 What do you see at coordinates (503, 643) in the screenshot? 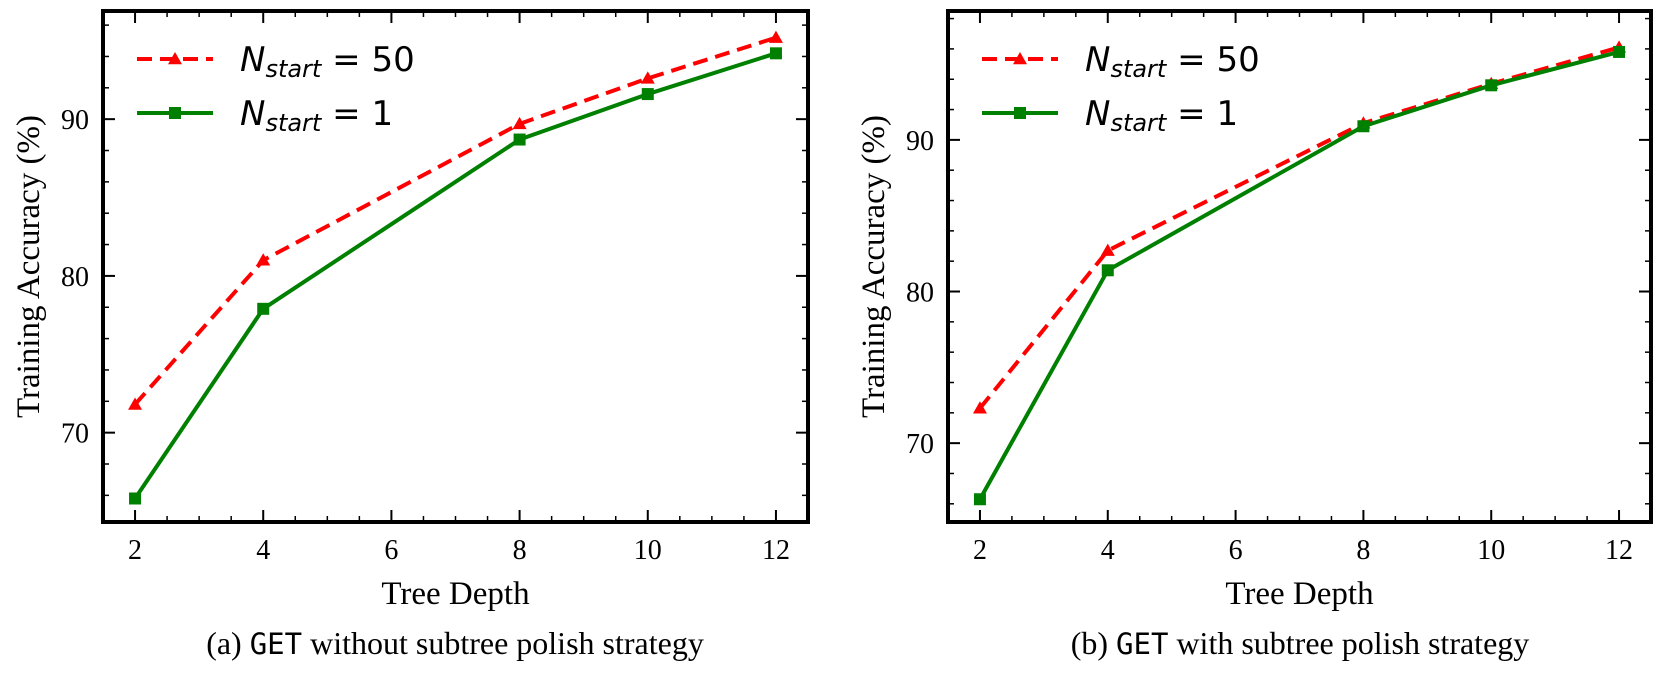
I see `caption-suffix: without subtree polish strategy` at bounding box center [503, 643].